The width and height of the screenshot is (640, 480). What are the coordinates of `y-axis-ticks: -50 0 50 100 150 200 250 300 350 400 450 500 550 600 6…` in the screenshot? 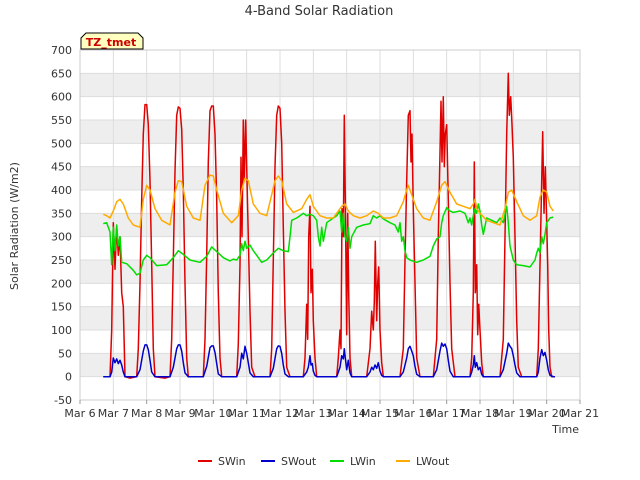 It's located at (61, 225).